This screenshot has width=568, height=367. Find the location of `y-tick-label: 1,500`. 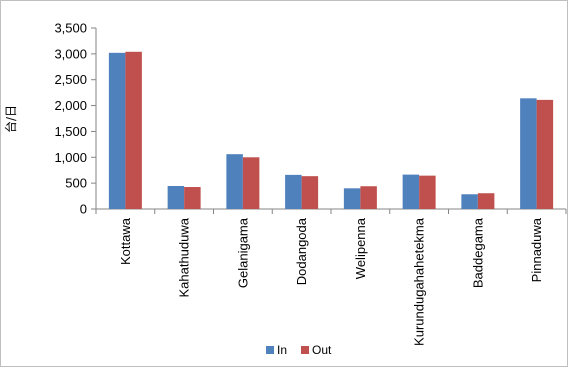

y-tick-label: 1,500 is located at coordinates (70, 131).